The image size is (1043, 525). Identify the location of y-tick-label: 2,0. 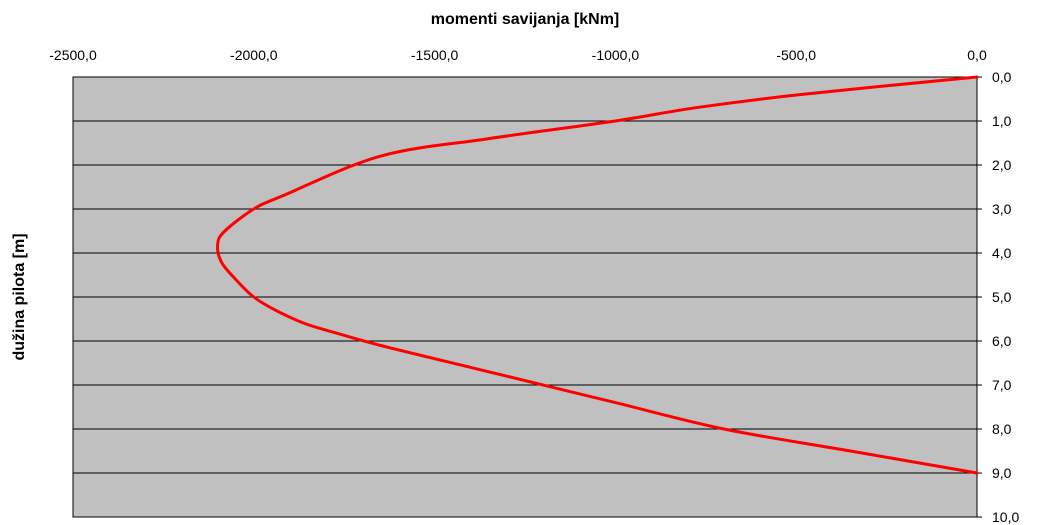
(1002, 165).